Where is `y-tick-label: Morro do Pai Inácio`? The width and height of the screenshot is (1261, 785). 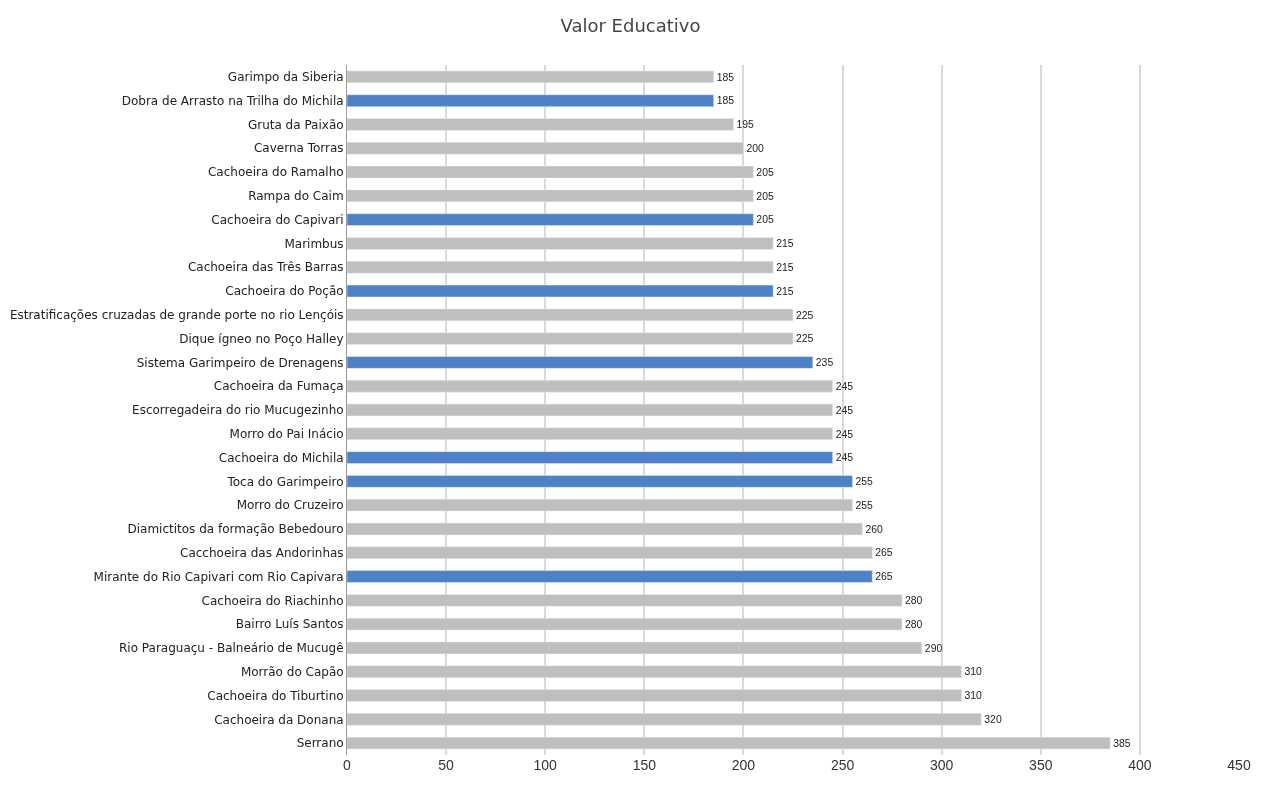
y-tick-label: Morro do Pai Inácio is located at coordinates (286, 433).